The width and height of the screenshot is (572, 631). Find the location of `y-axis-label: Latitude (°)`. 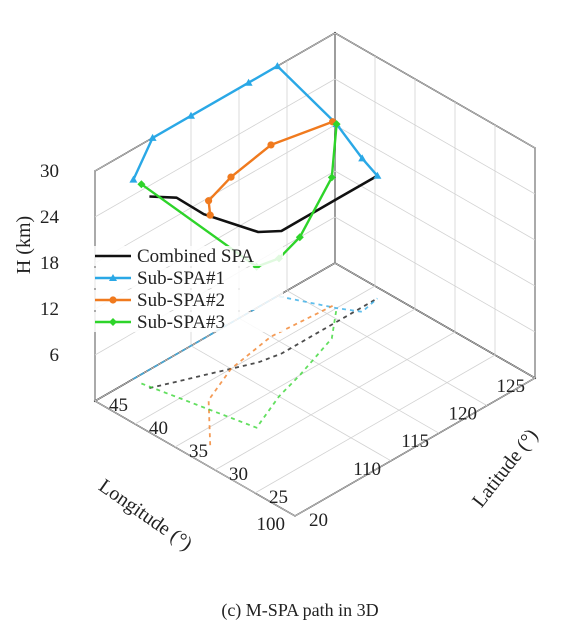

y-axis-label: Latitude (°) is located at coordinates (505, 468).